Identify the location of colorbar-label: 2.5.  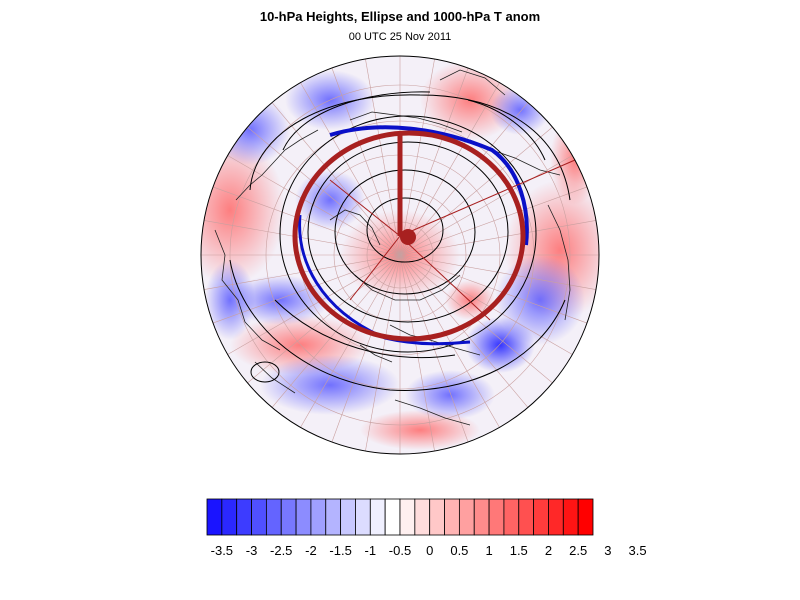
(578, 550).